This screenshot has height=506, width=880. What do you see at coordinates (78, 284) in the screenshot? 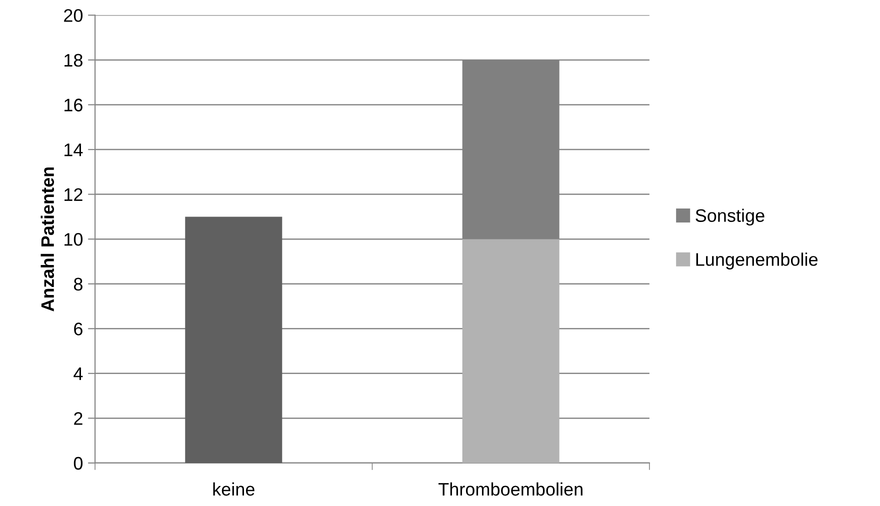
I see `y-tick-label: 8` at bounding box center [78, 284].